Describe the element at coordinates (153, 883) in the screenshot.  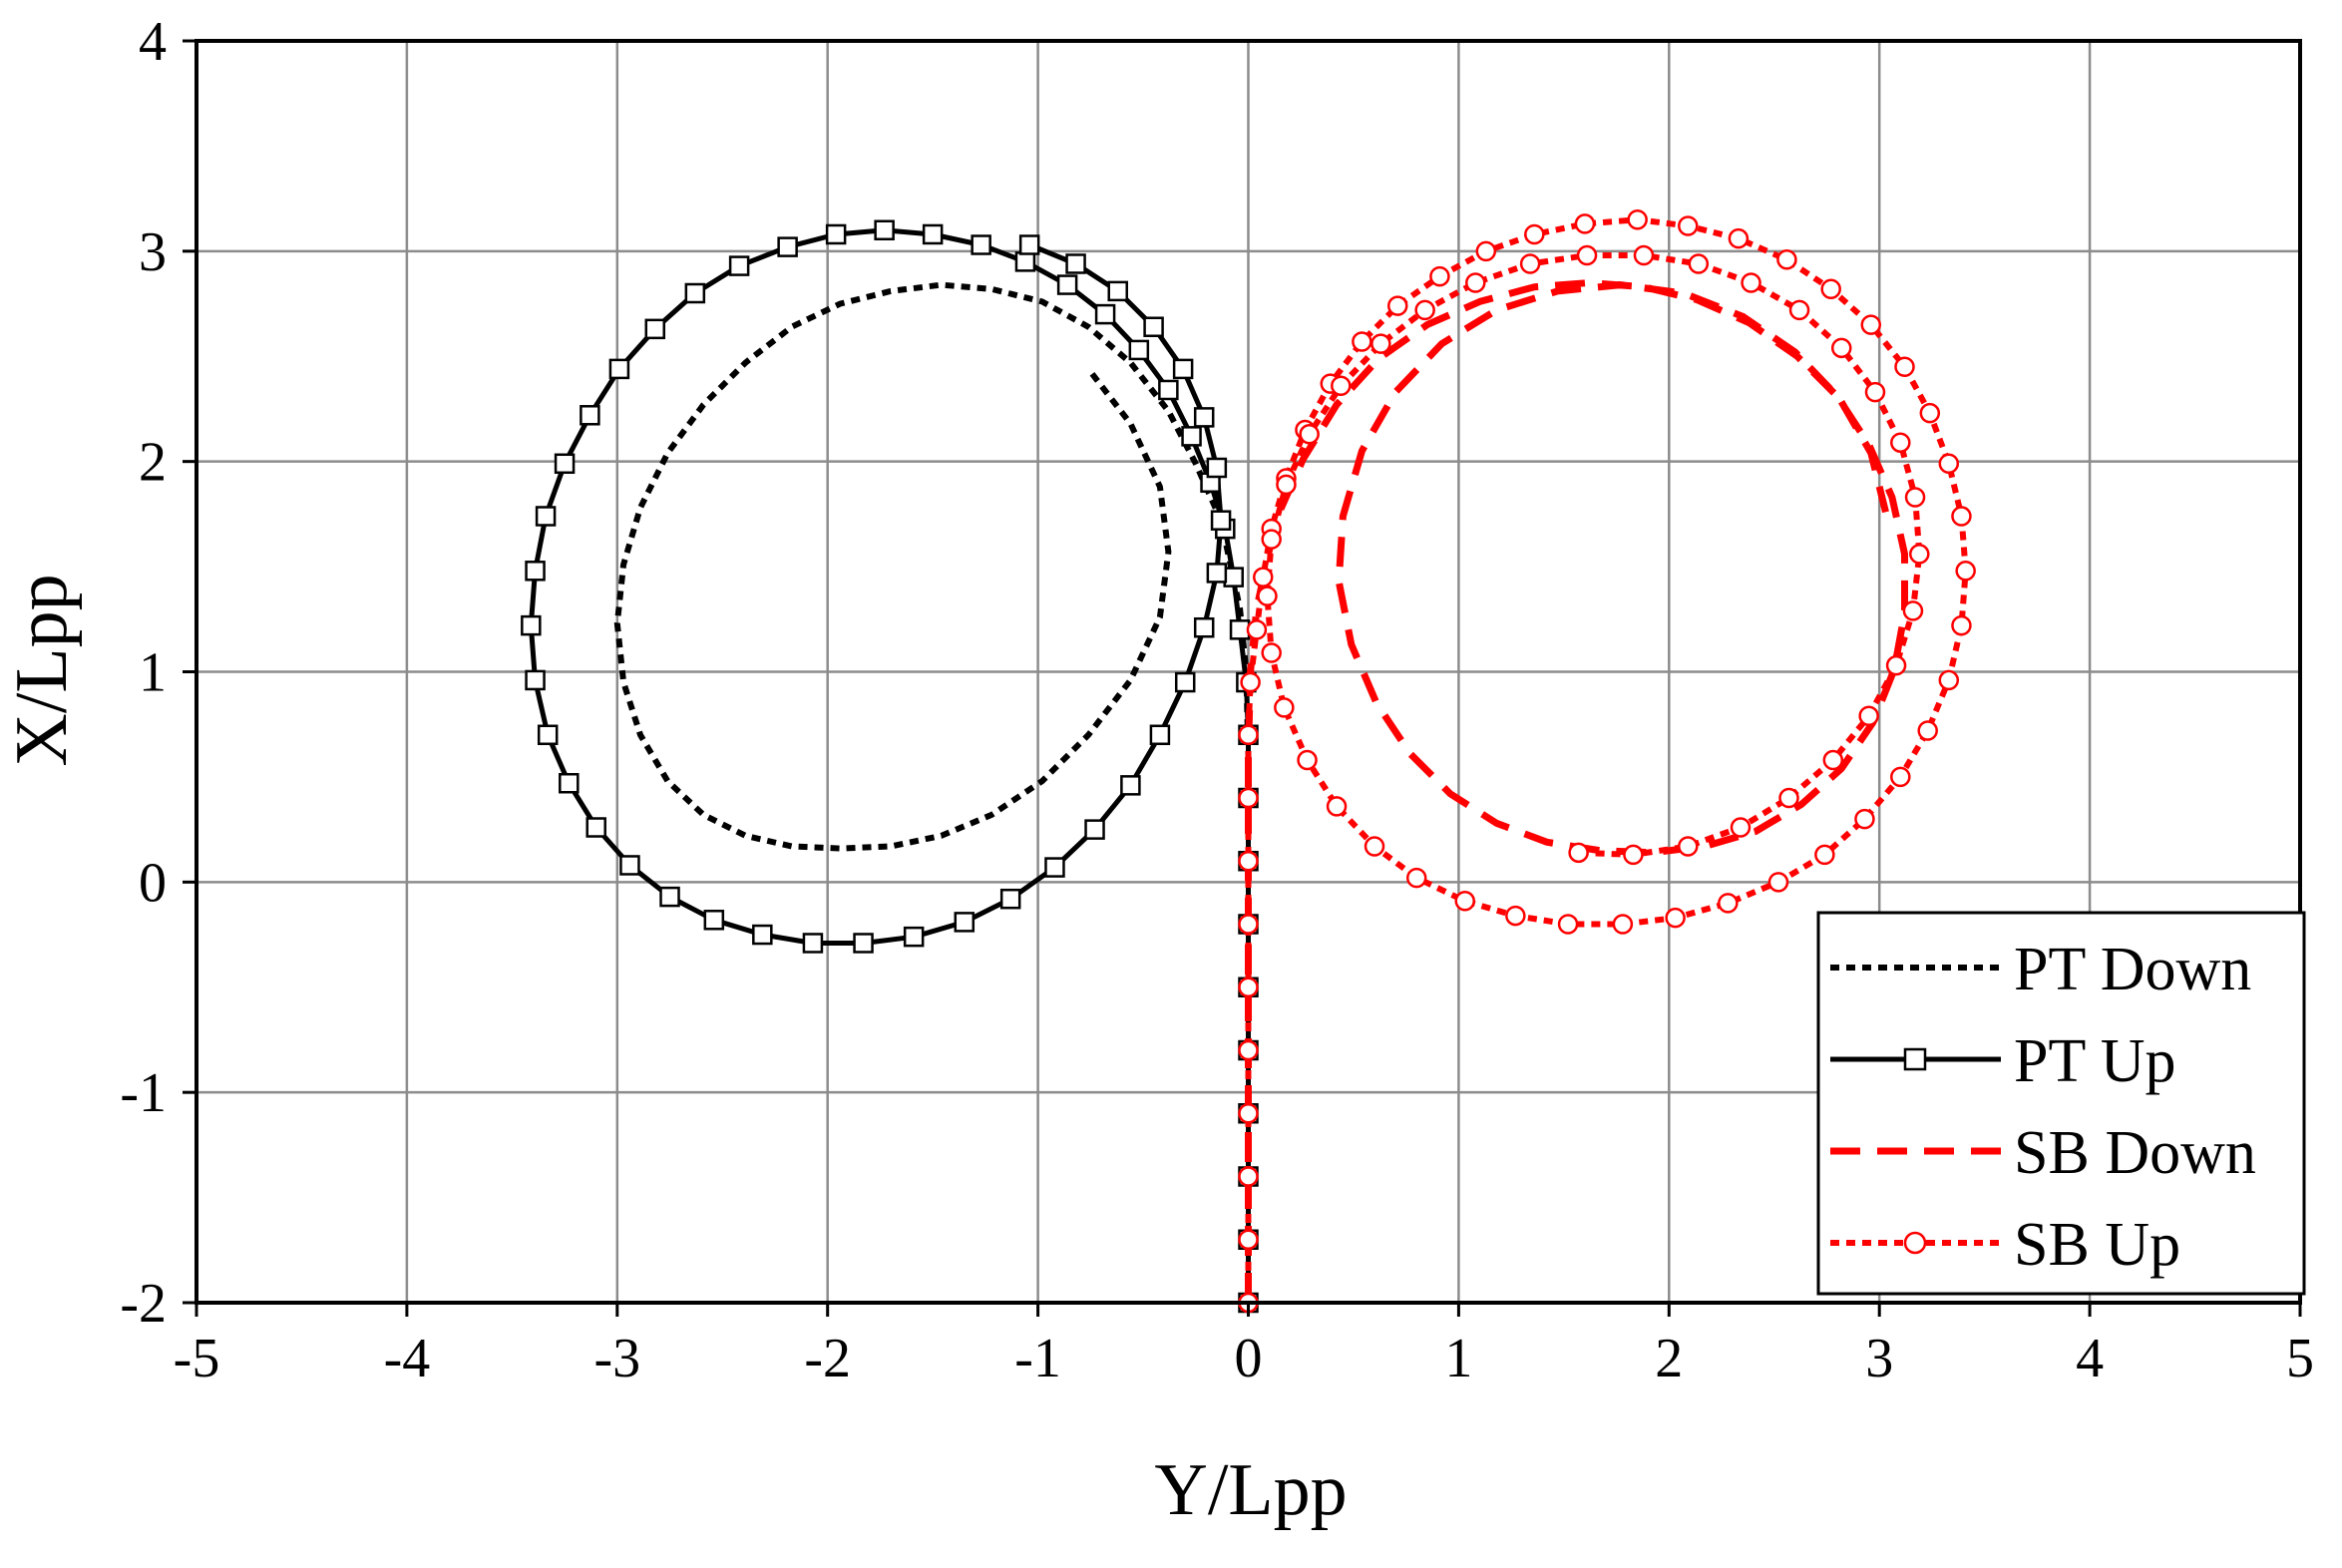
I see `y-tick-label: 0` at that location.